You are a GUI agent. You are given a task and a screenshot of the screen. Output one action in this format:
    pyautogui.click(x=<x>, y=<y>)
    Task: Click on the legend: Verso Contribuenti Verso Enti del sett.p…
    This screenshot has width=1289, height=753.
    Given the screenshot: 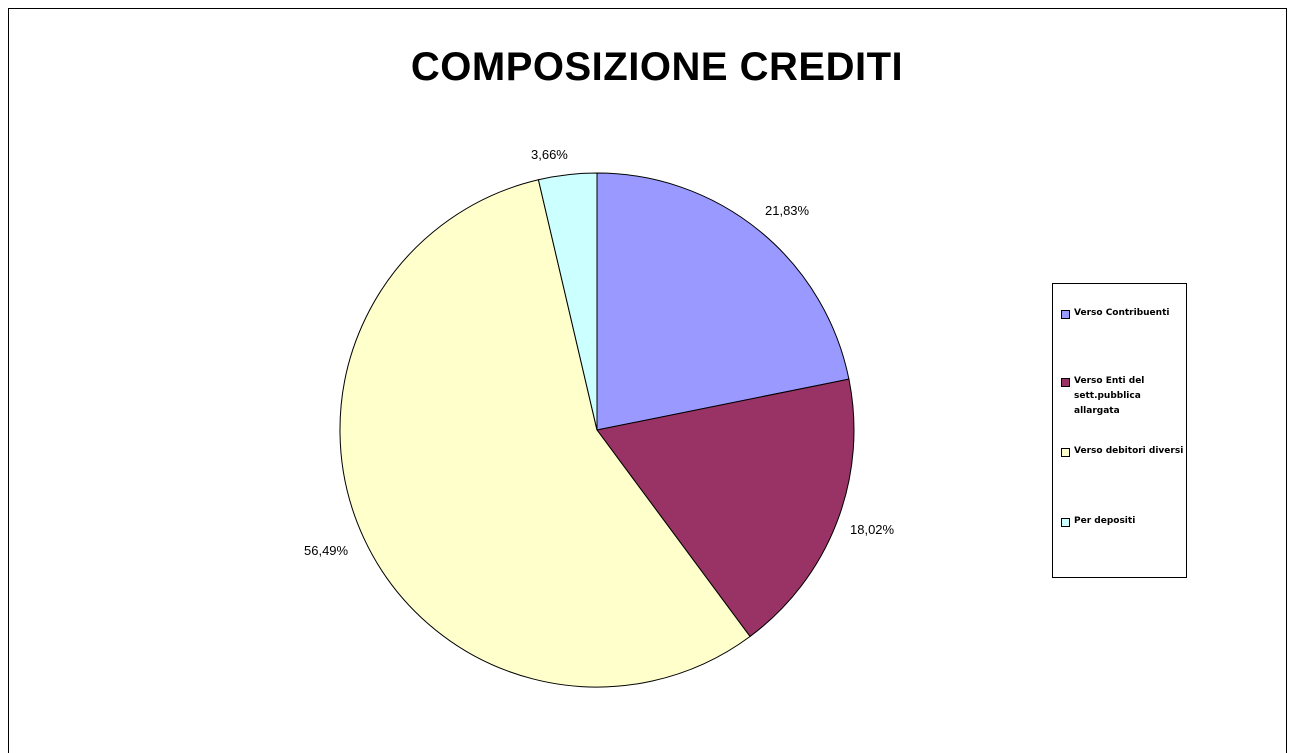 What is the action you would take?
    pyautogui.click(x=1119, y=430)
    